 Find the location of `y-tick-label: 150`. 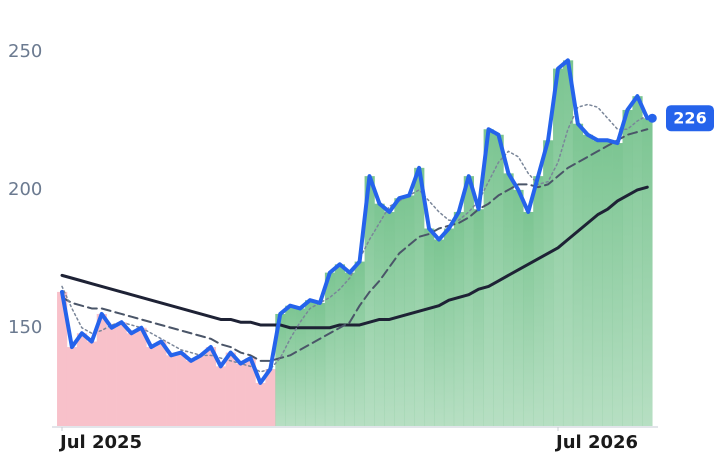

y-tick-label: 150 is located at coordinates (25, 327).